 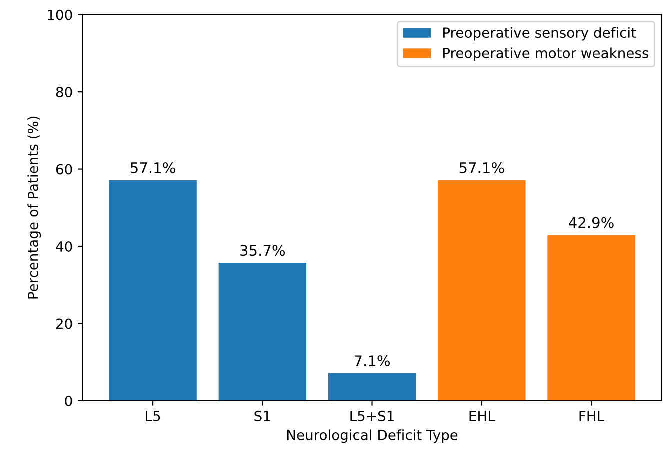 What do you see at coordinates (60, 15) in the screenshot?
I see `y-tick-label: 100` at bounding box center [60, 15].